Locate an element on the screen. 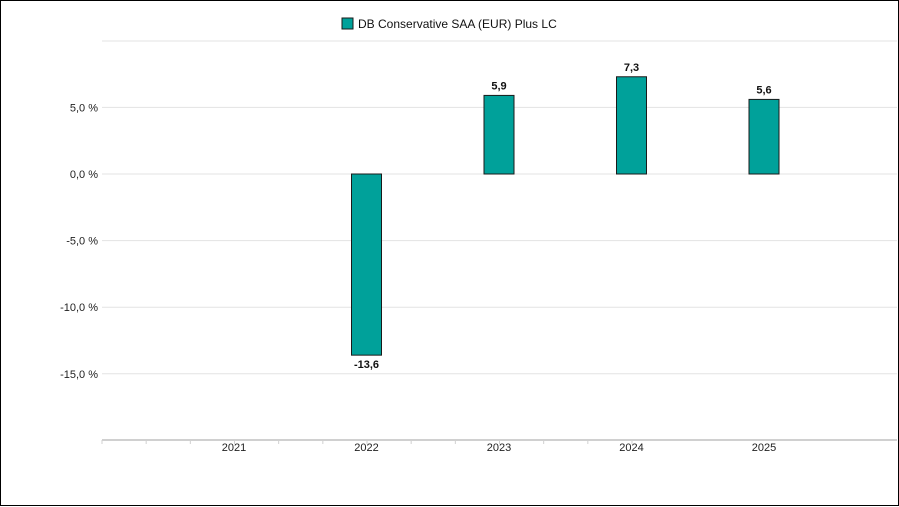 This screenshot has height=507, width=899. legend-label: DB Conservative SAA (EUR) Plus LC is located at coordinates (457, 24).